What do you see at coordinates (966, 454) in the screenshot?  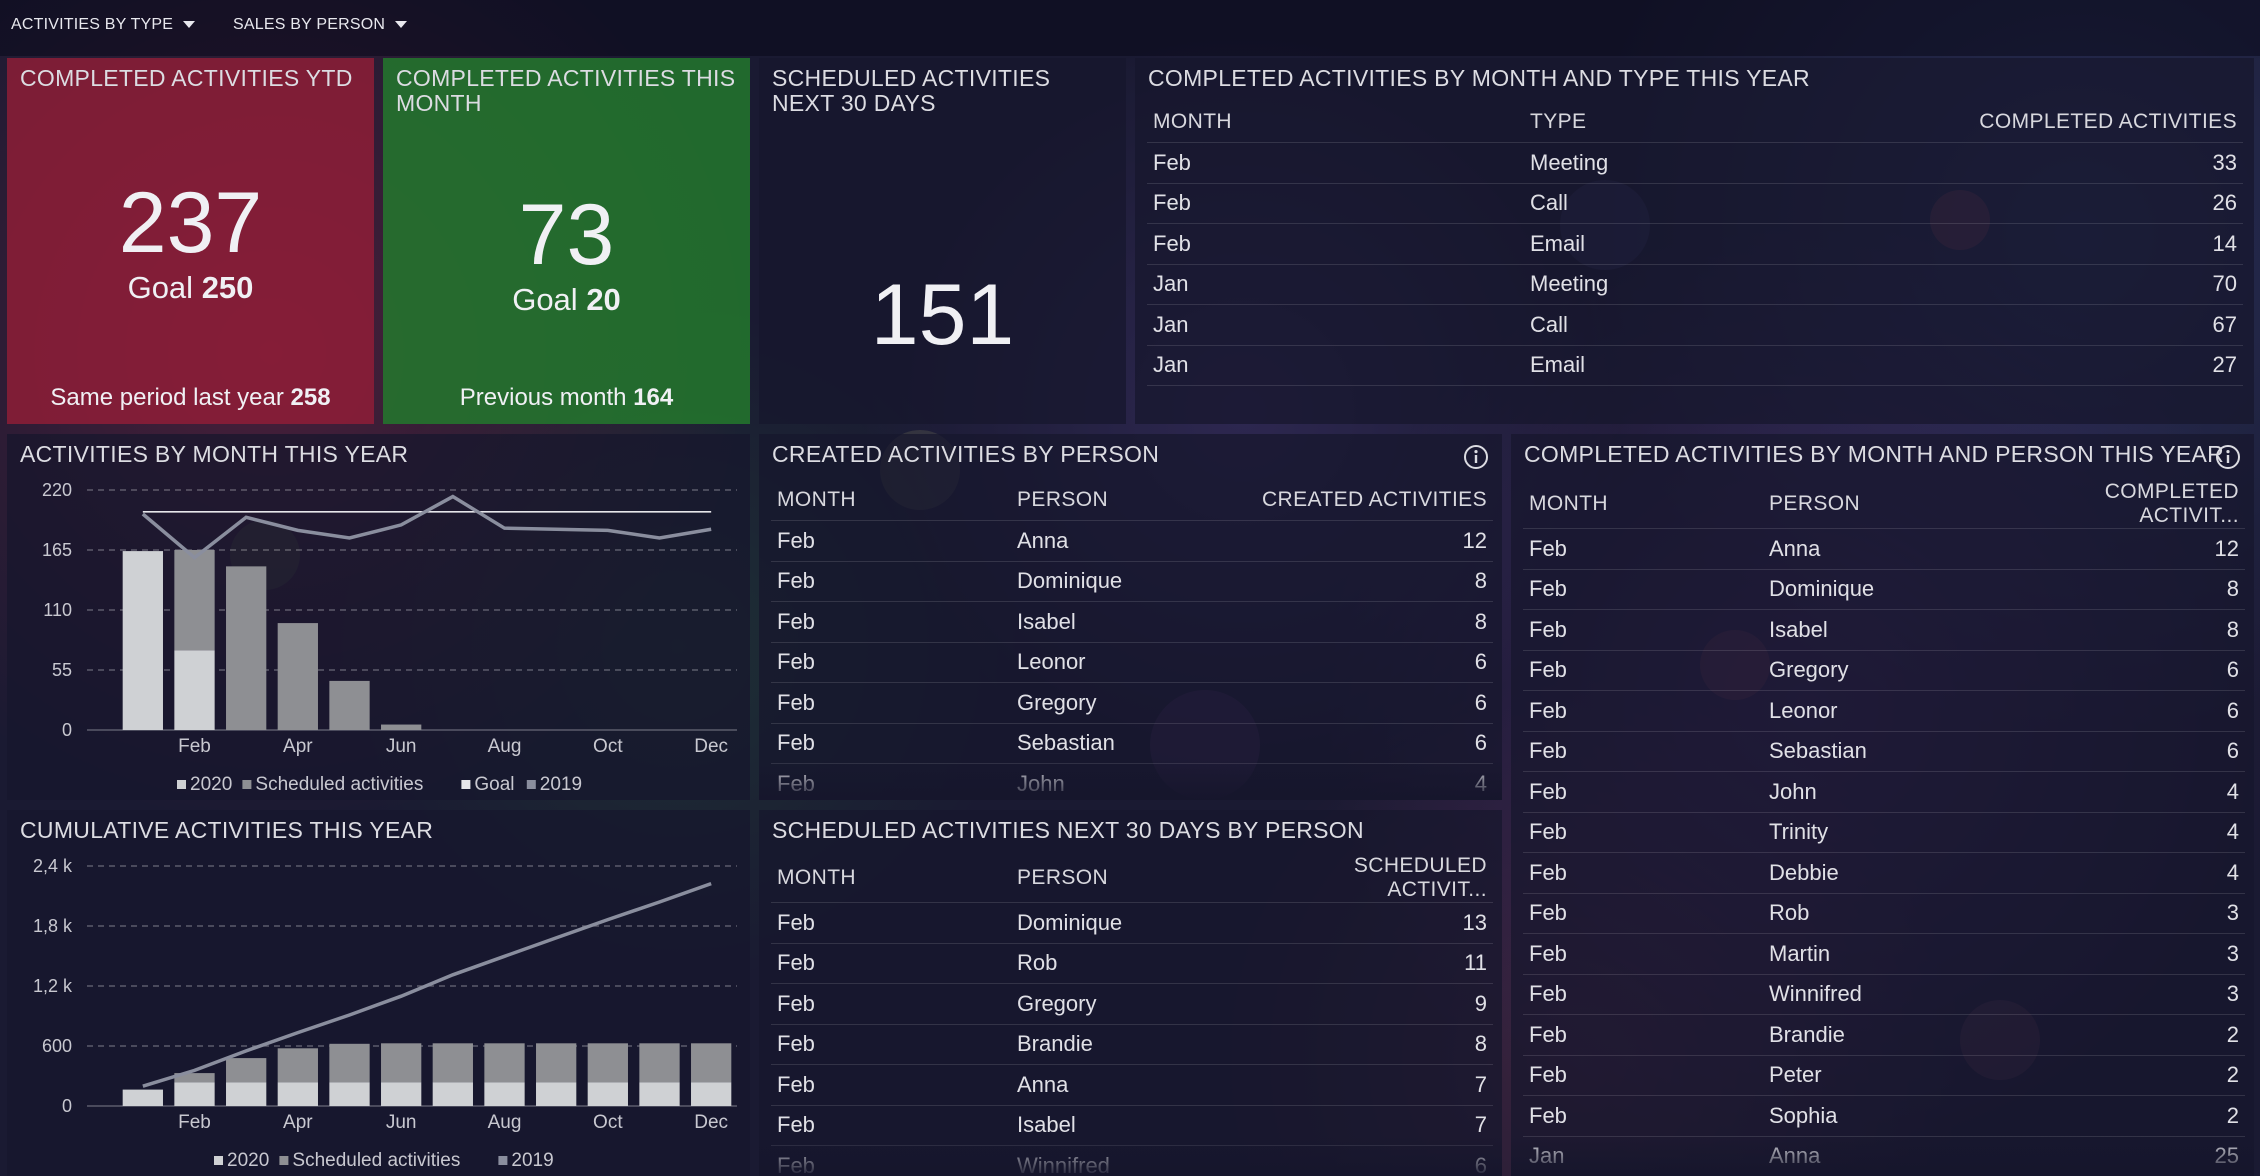 I see `tile-title: CREATED ACTIVITIES BY PERSON` at bounding box center [966, 454].